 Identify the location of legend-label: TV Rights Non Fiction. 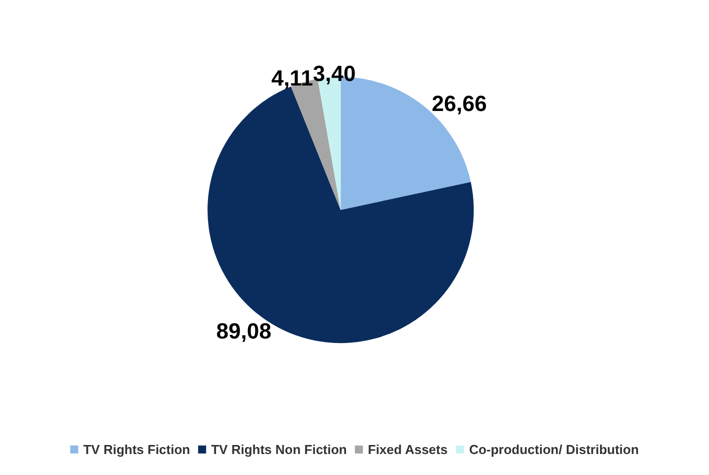
(279, 449).